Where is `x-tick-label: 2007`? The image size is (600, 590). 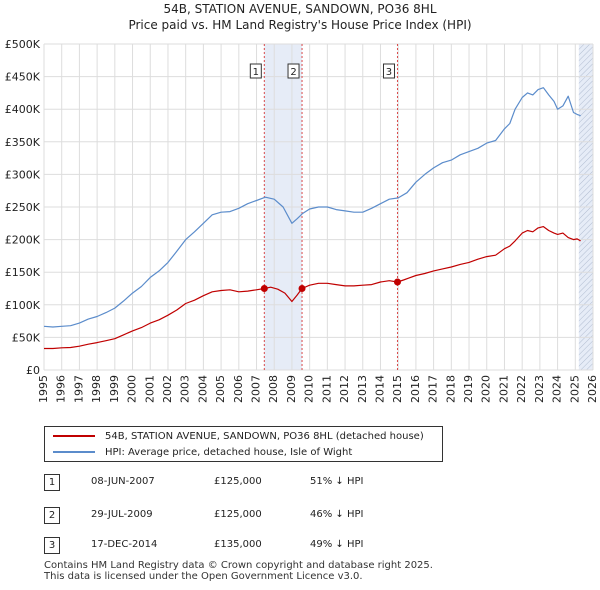
x-tick-label: 2007 is located at coordinates (256, 389).